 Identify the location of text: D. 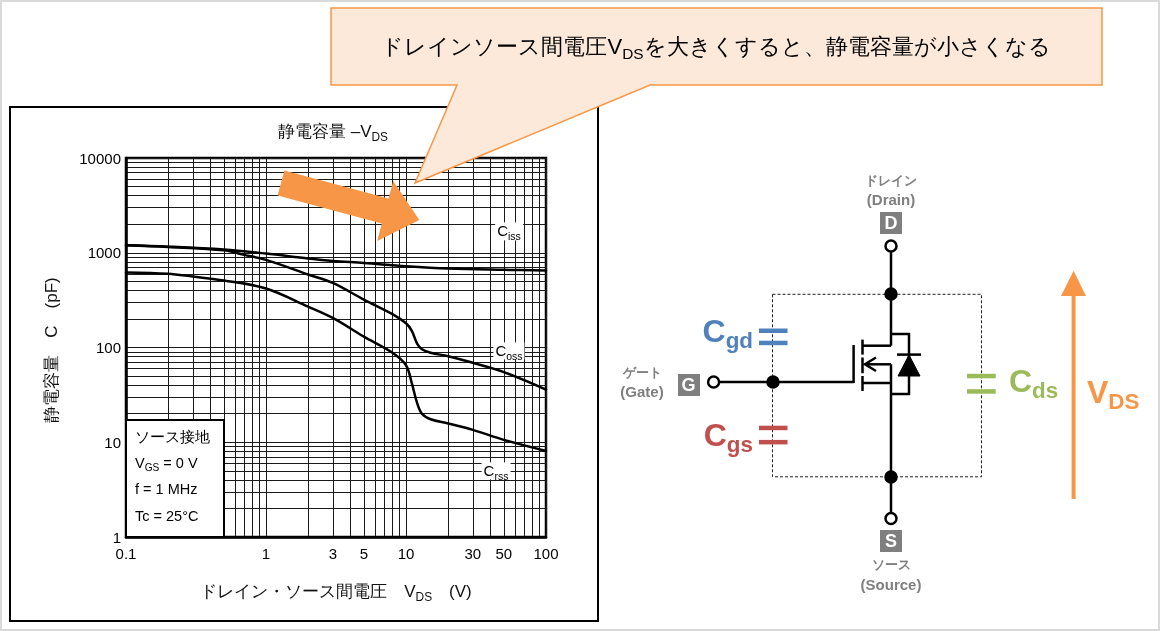
(891, 223).